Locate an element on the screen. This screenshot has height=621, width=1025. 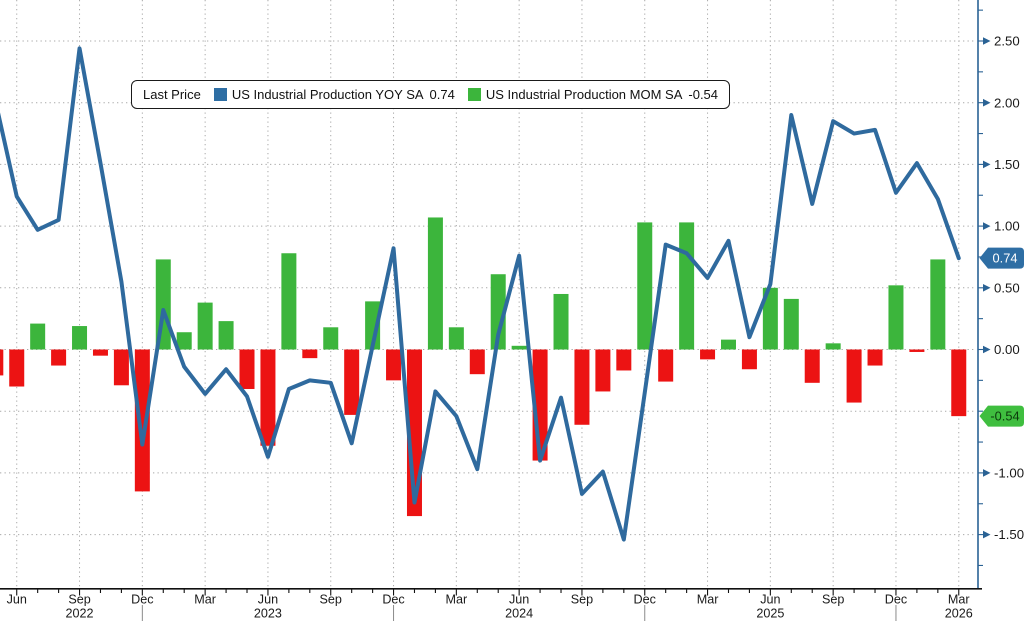
y-axis-label: 2.50 is located at coordinates (1007, 41).